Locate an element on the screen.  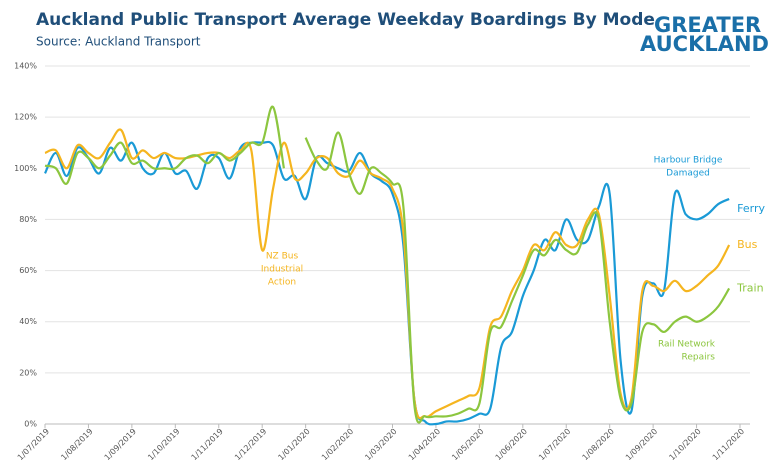
y-tick-label: 40% is located at coordinates (28, 321).